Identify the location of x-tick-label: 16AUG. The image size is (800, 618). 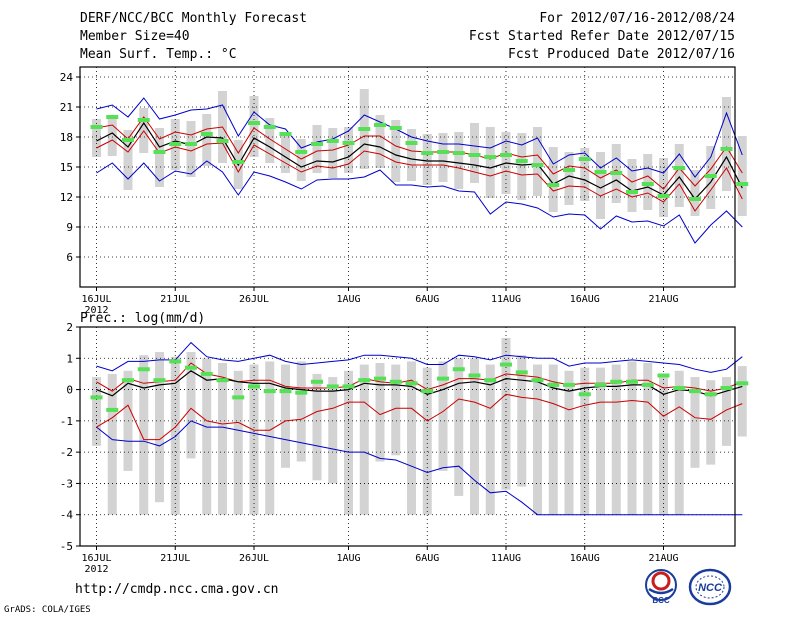
(585, 299).